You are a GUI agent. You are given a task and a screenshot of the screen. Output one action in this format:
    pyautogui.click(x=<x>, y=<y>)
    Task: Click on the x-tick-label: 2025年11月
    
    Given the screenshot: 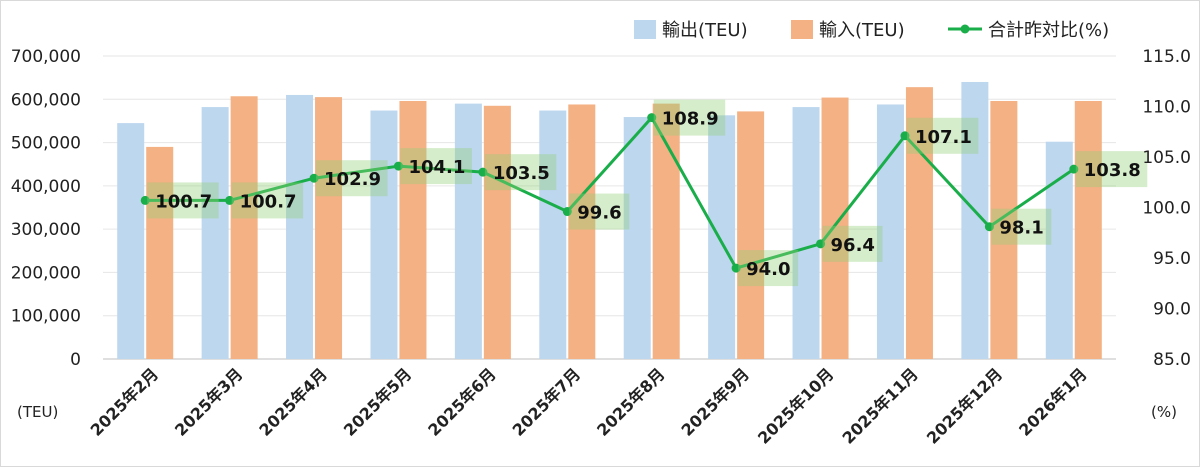 What is the action you would take?
    pyautogui.click(x=879, y=405)
    